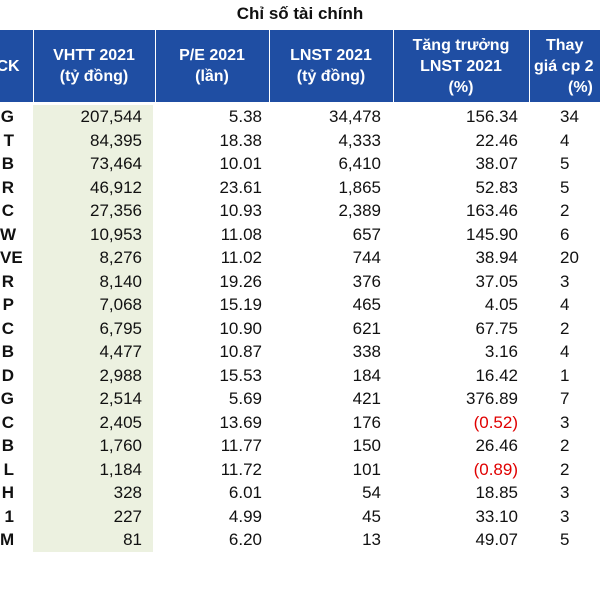  What do you see at coordinates (496, 281) in the screenshot?
I see `growth-cell: 37.05` at bounding box center [496, 281].